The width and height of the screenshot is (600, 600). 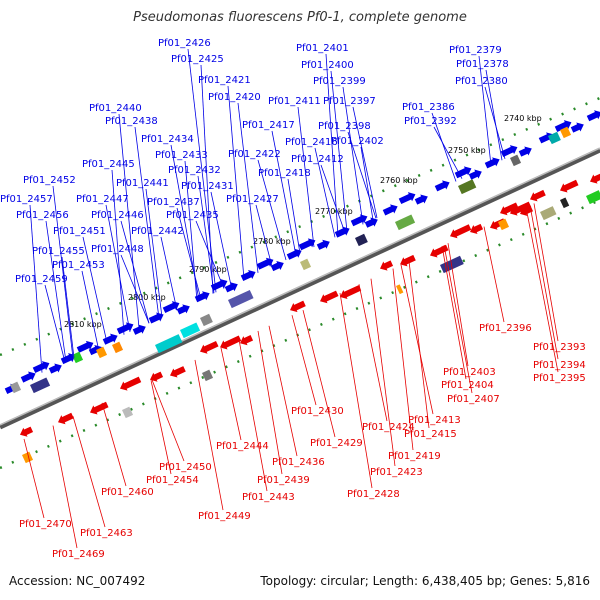 What do you see at coordinates (414, 456) in the screenshot?
I see `reverse-gene-label: Pf01_2419` at bounding box center [414, 456].